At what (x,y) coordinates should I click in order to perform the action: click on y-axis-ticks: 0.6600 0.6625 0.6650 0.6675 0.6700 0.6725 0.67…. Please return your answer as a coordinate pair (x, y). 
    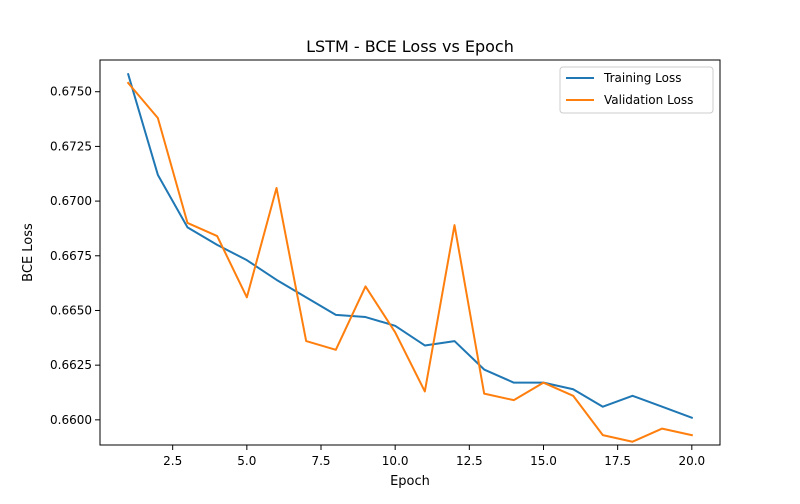
    Looking at the image, I should click on (75, 256).